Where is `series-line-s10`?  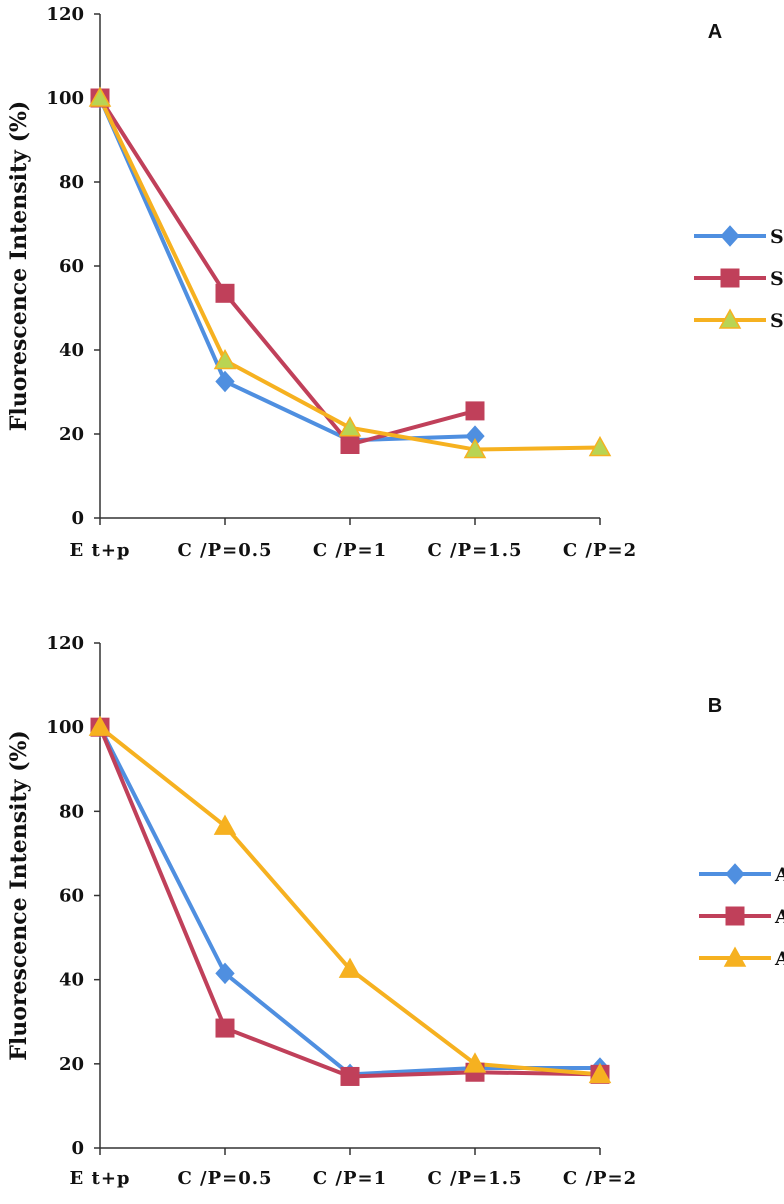 series-line-s10 is located at coordinates (287, 271).